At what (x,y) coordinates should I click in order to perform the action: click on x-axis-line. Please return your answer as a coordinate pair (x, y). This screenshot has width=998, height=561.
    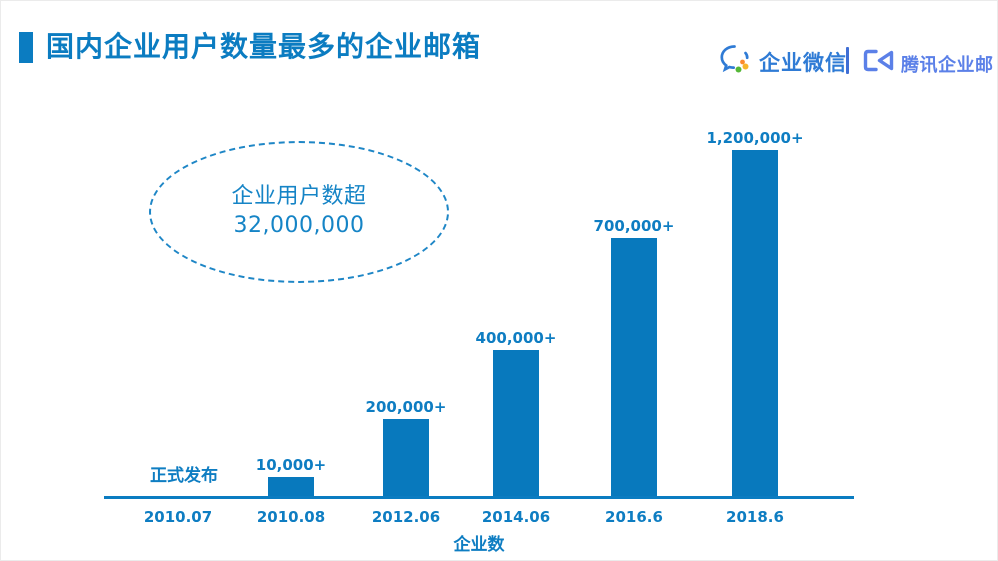
    Looking at the image, I should click on (479, 497).